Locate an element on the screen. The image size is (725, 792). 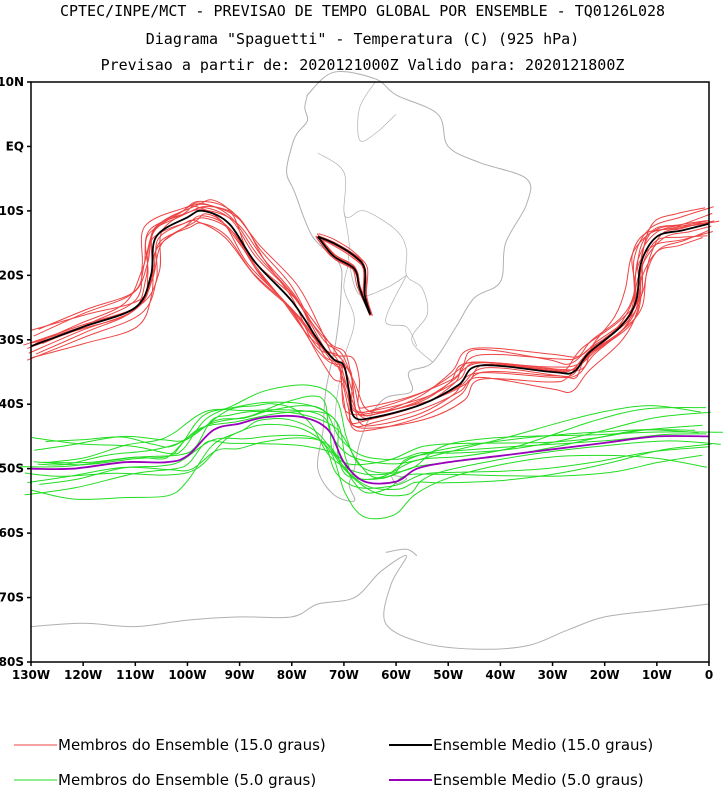
lon-label: 0 is located at coordinates (709, 675).